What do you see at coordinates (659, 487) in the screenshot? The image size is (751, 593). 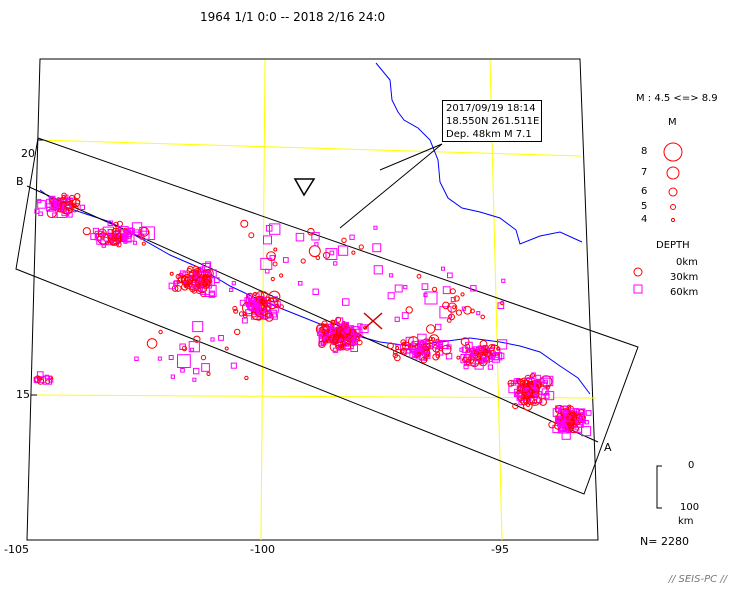 I see `depth-scale-bar` at bounding box center [659, 487].